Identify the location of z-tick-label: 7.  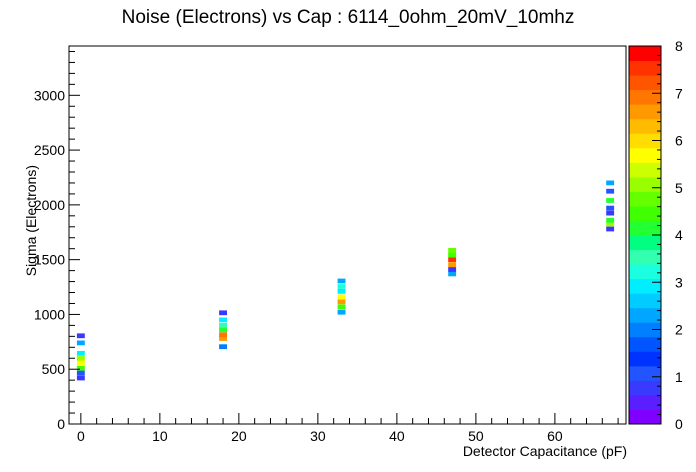
(679, 93).